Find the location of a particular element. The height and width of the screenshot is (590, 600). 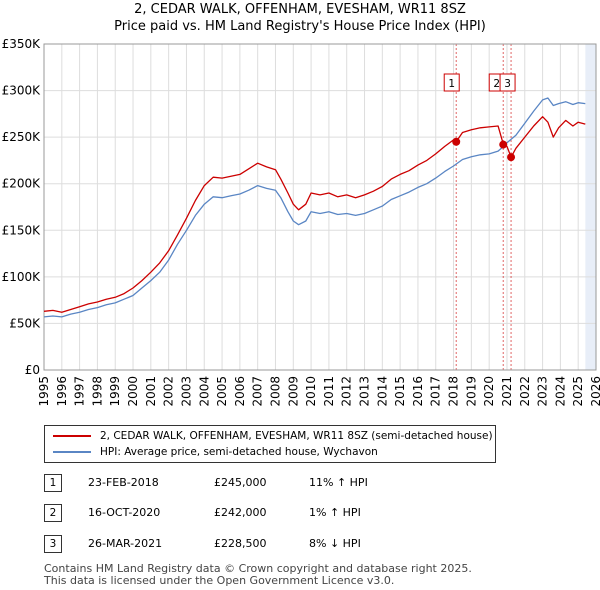

sale-label: 1 is located at coordinates (451, 84).